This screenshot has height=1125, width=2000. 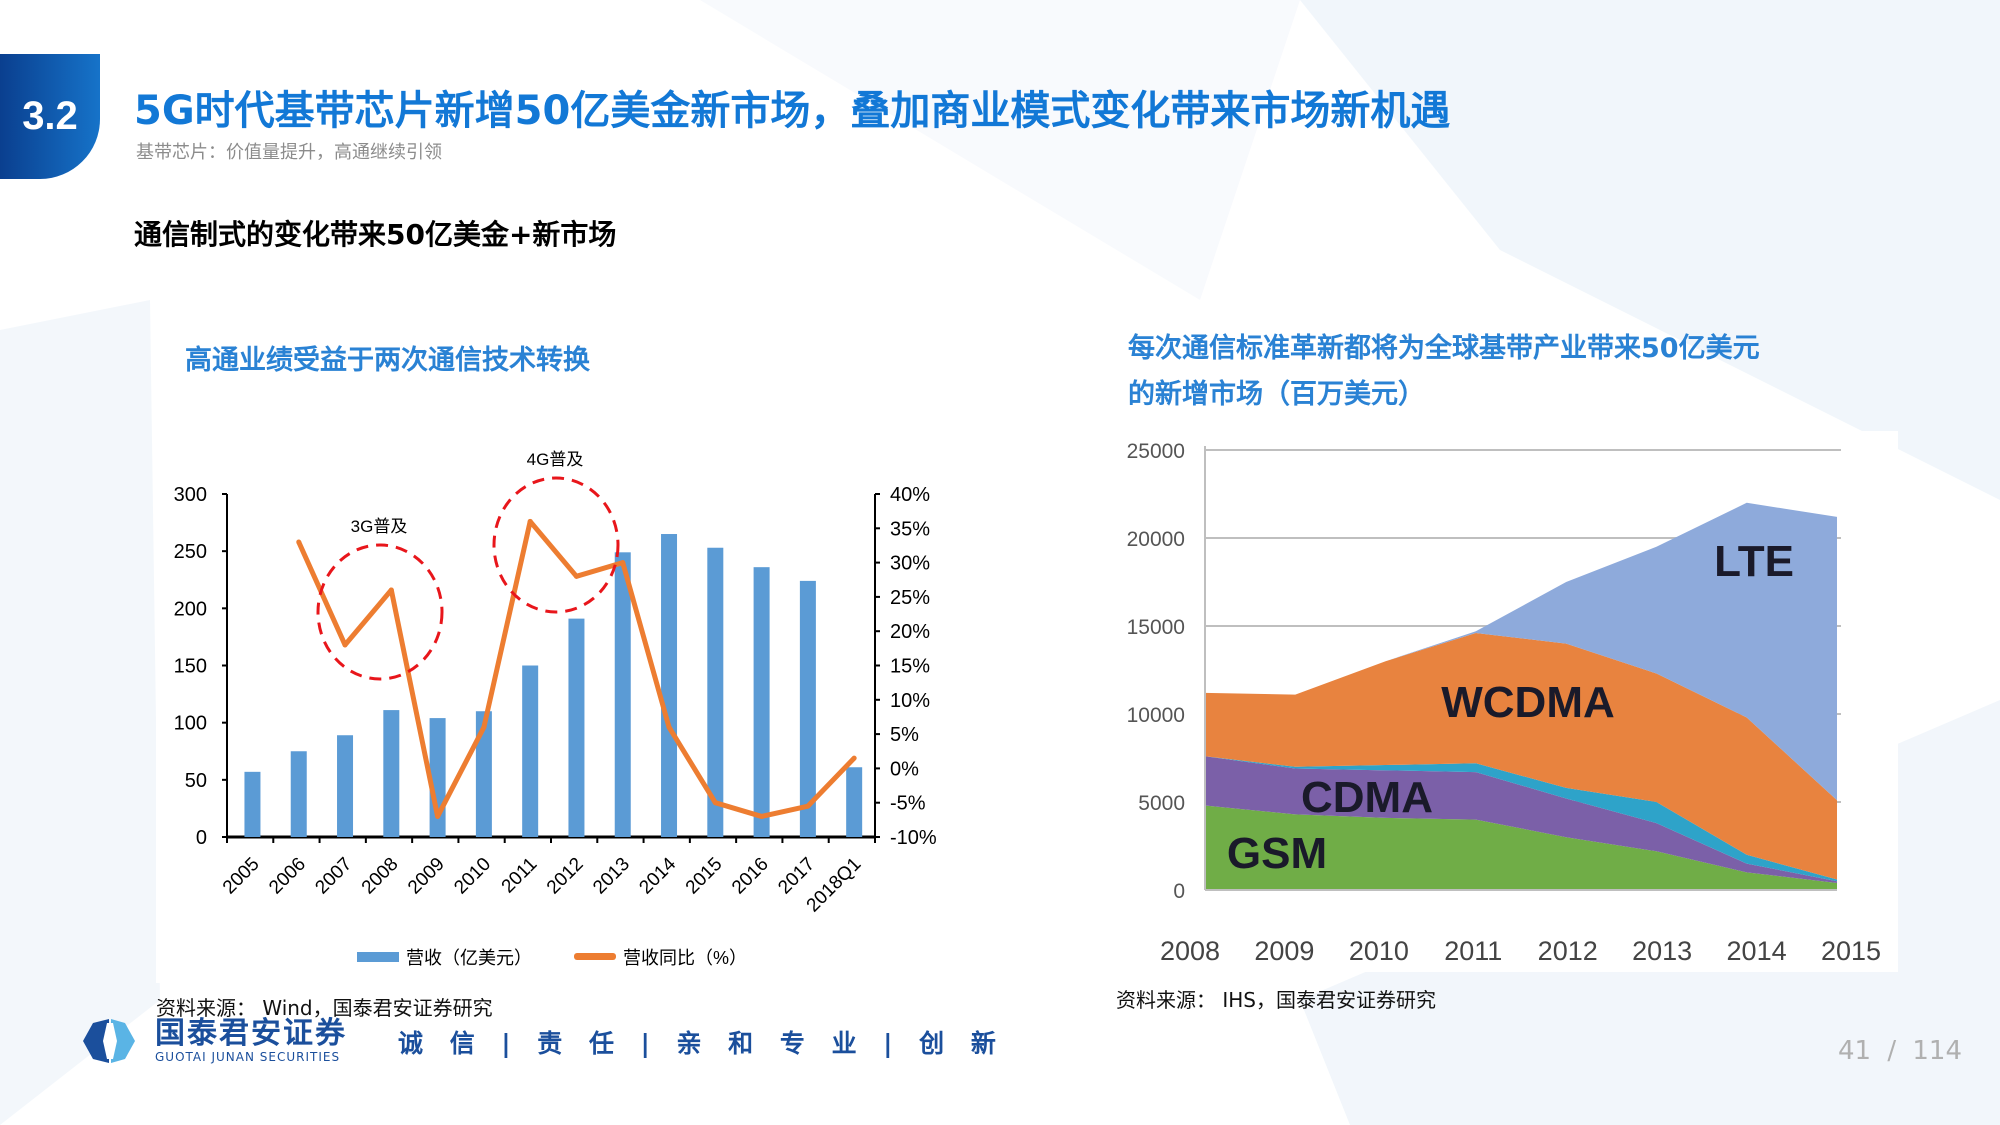 What do you see at coordinates (913, 838) in the screenshot?
I see `right-y-tick-label: -10%` at bounding box center [913, 838].